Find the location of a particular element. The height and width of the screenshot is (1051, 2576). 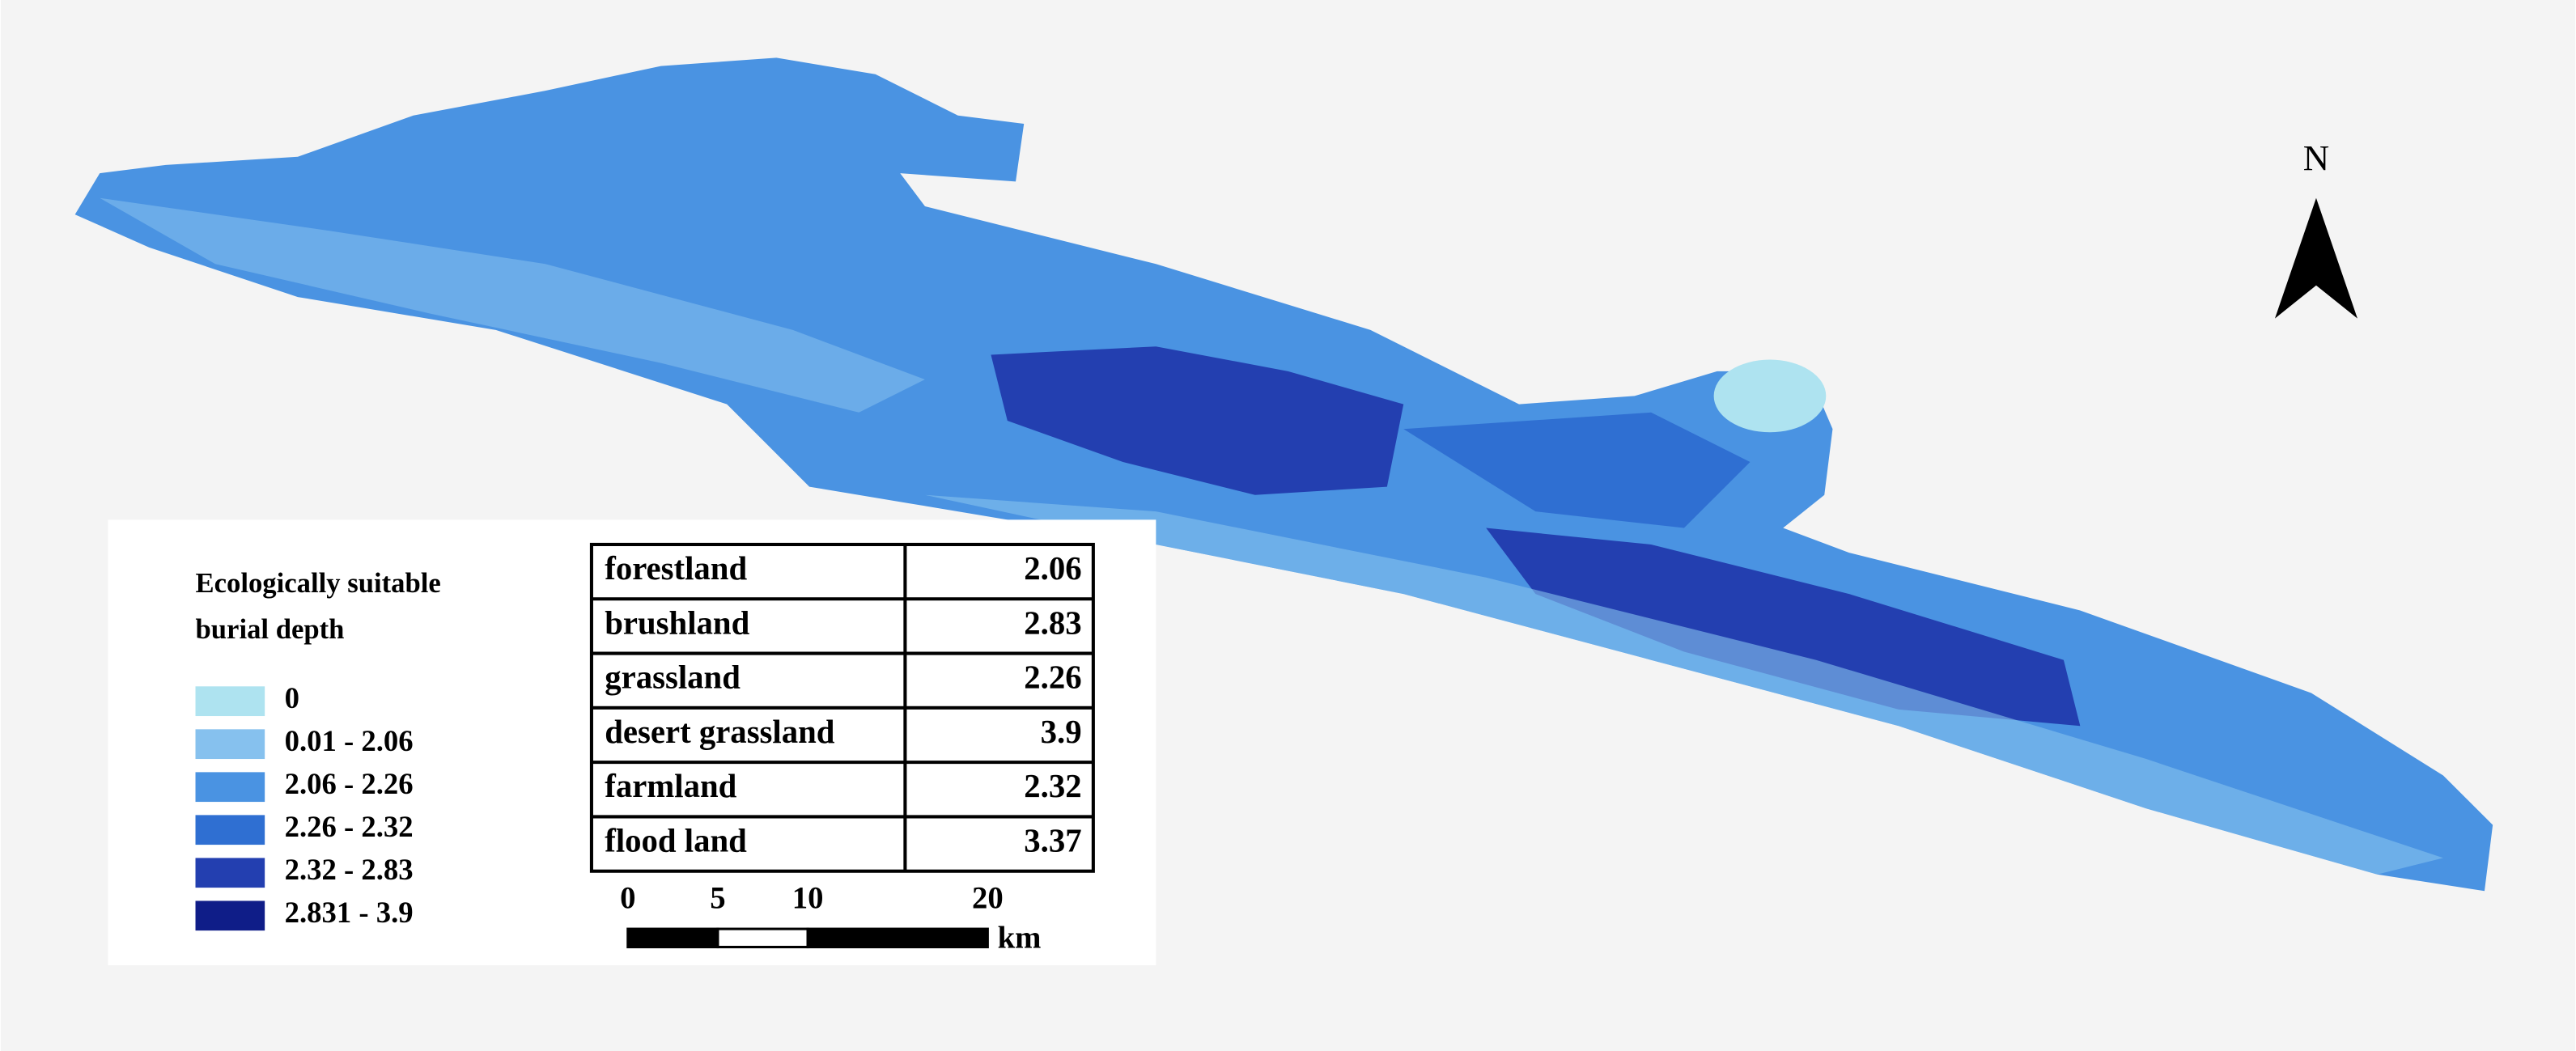

table-cell: desert grassland is located at coordinates (720, 732).